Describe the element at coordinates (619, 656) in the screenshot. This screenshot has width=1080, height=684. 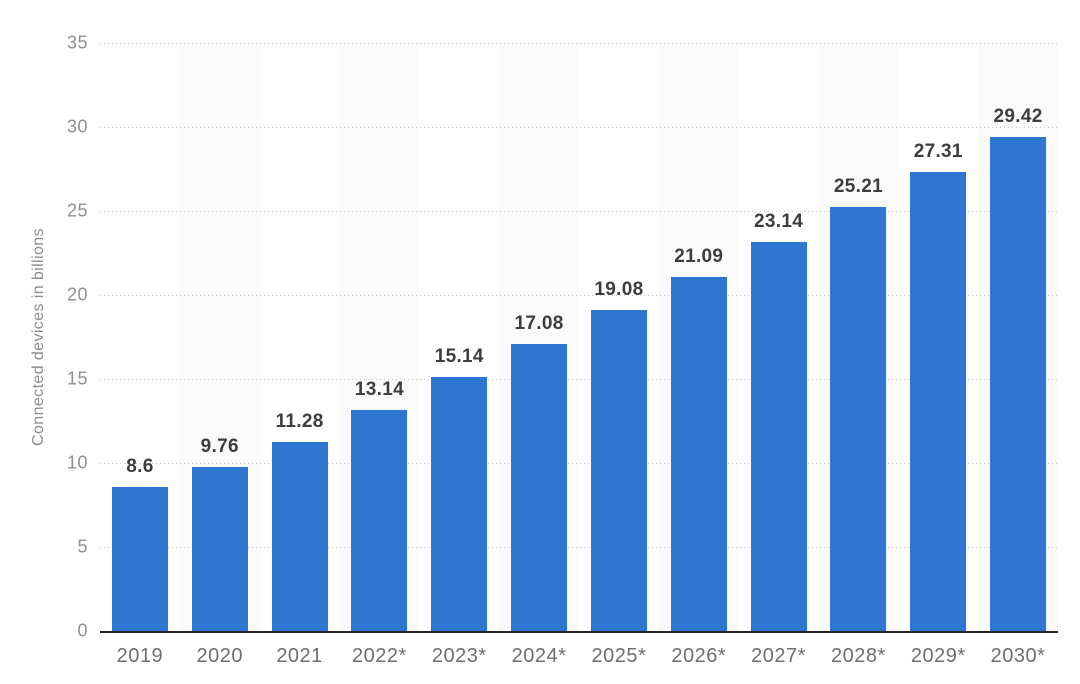
I see `x-tick-label: 2025*` at that location.